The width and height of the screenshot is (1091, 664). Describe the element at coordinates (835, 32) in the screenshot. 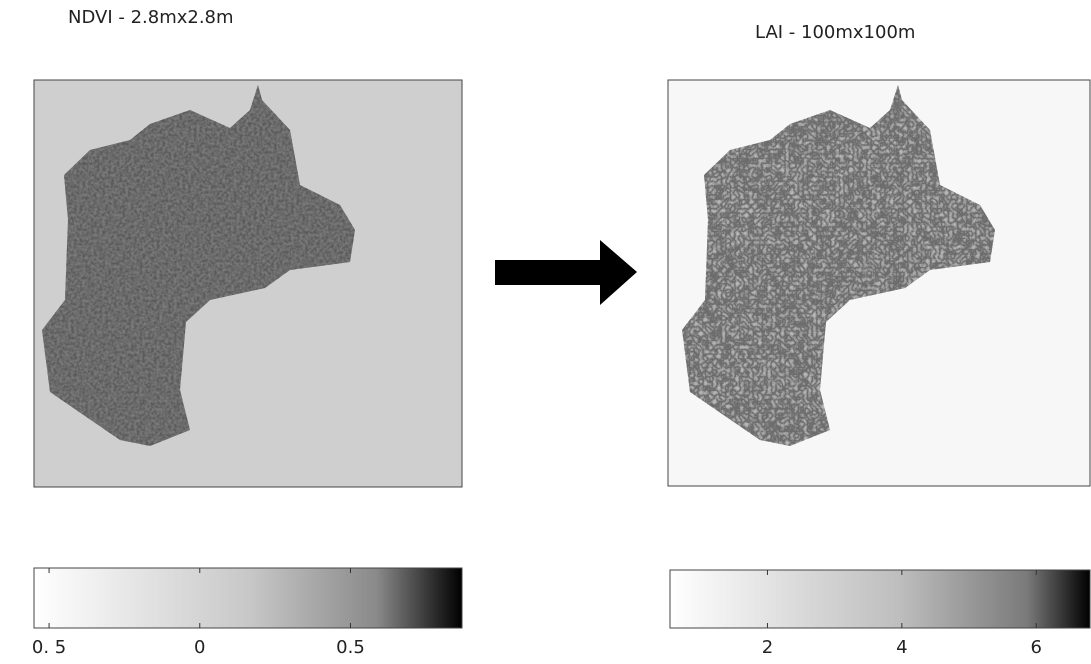

I see `panel-title: LAI - 100mx100m` at that location.